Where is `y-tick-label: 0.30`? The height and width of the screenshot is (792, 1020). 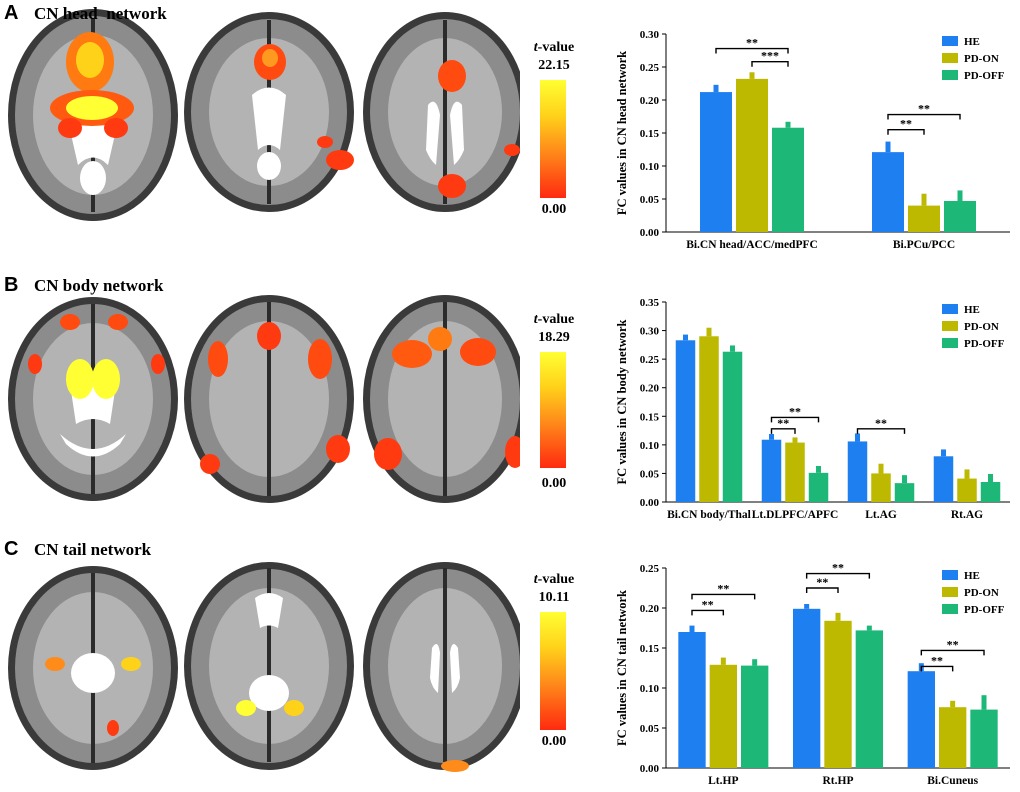
y-tick-label: 0.30 is located at coordinates (650, 332).